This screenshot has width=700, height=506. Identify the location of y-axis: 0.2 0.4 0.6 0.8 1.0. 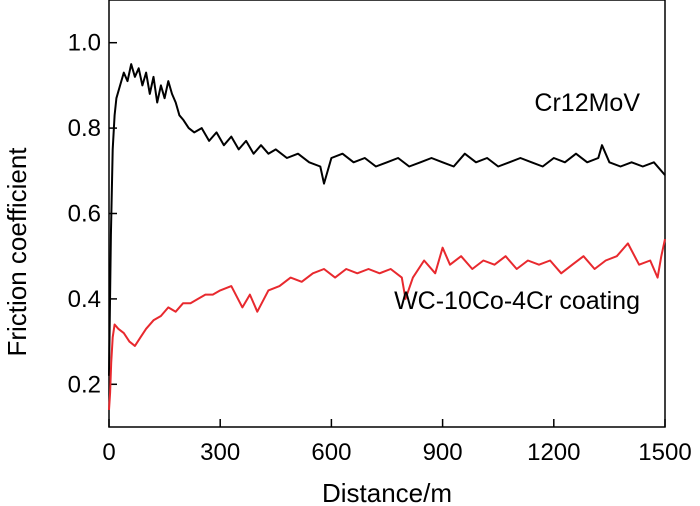
(92, 214).